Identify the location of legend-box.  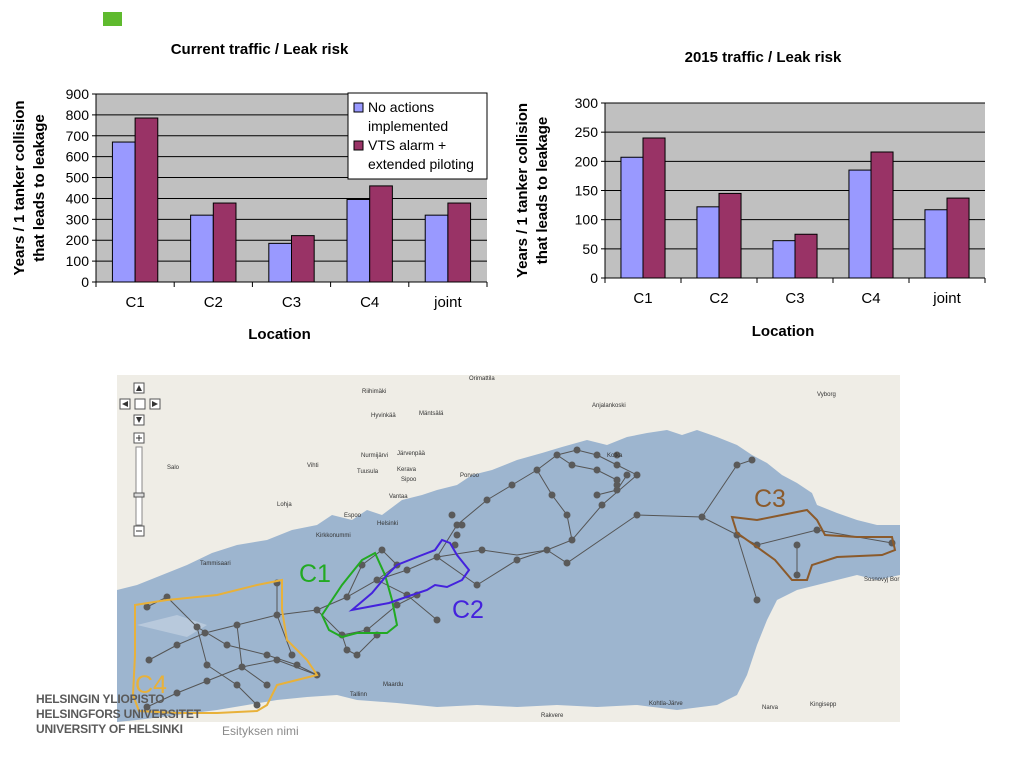
(417, 136).